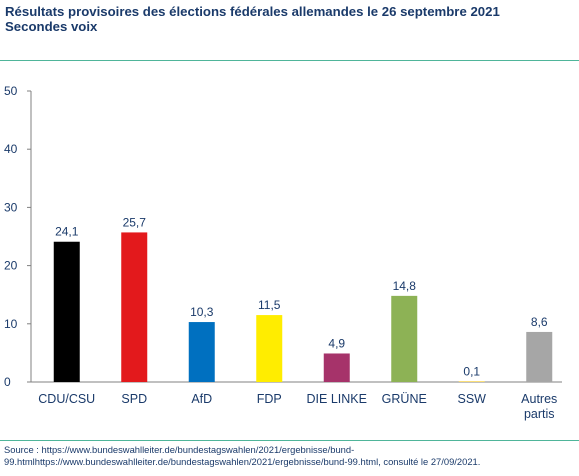 The width and height of the screenshot is (579, 476). Describe the element at coordinates (67, 232) in the screenshot. I see `bar-value-label: 24,1` at that location.